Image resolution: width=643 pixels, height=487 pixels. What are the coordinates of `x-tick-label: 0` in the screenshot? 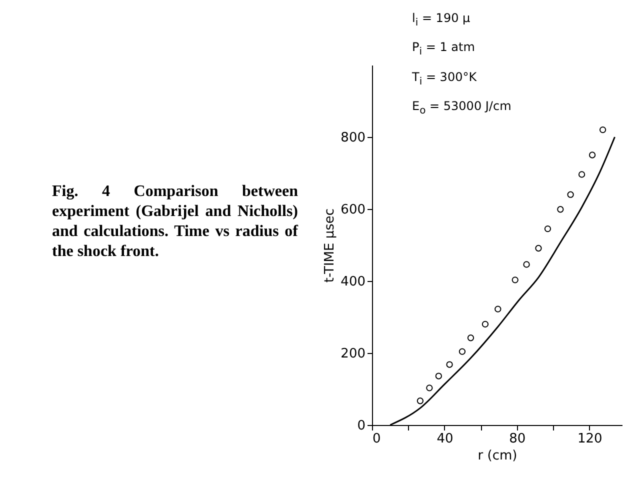 It's located at (376, 439).